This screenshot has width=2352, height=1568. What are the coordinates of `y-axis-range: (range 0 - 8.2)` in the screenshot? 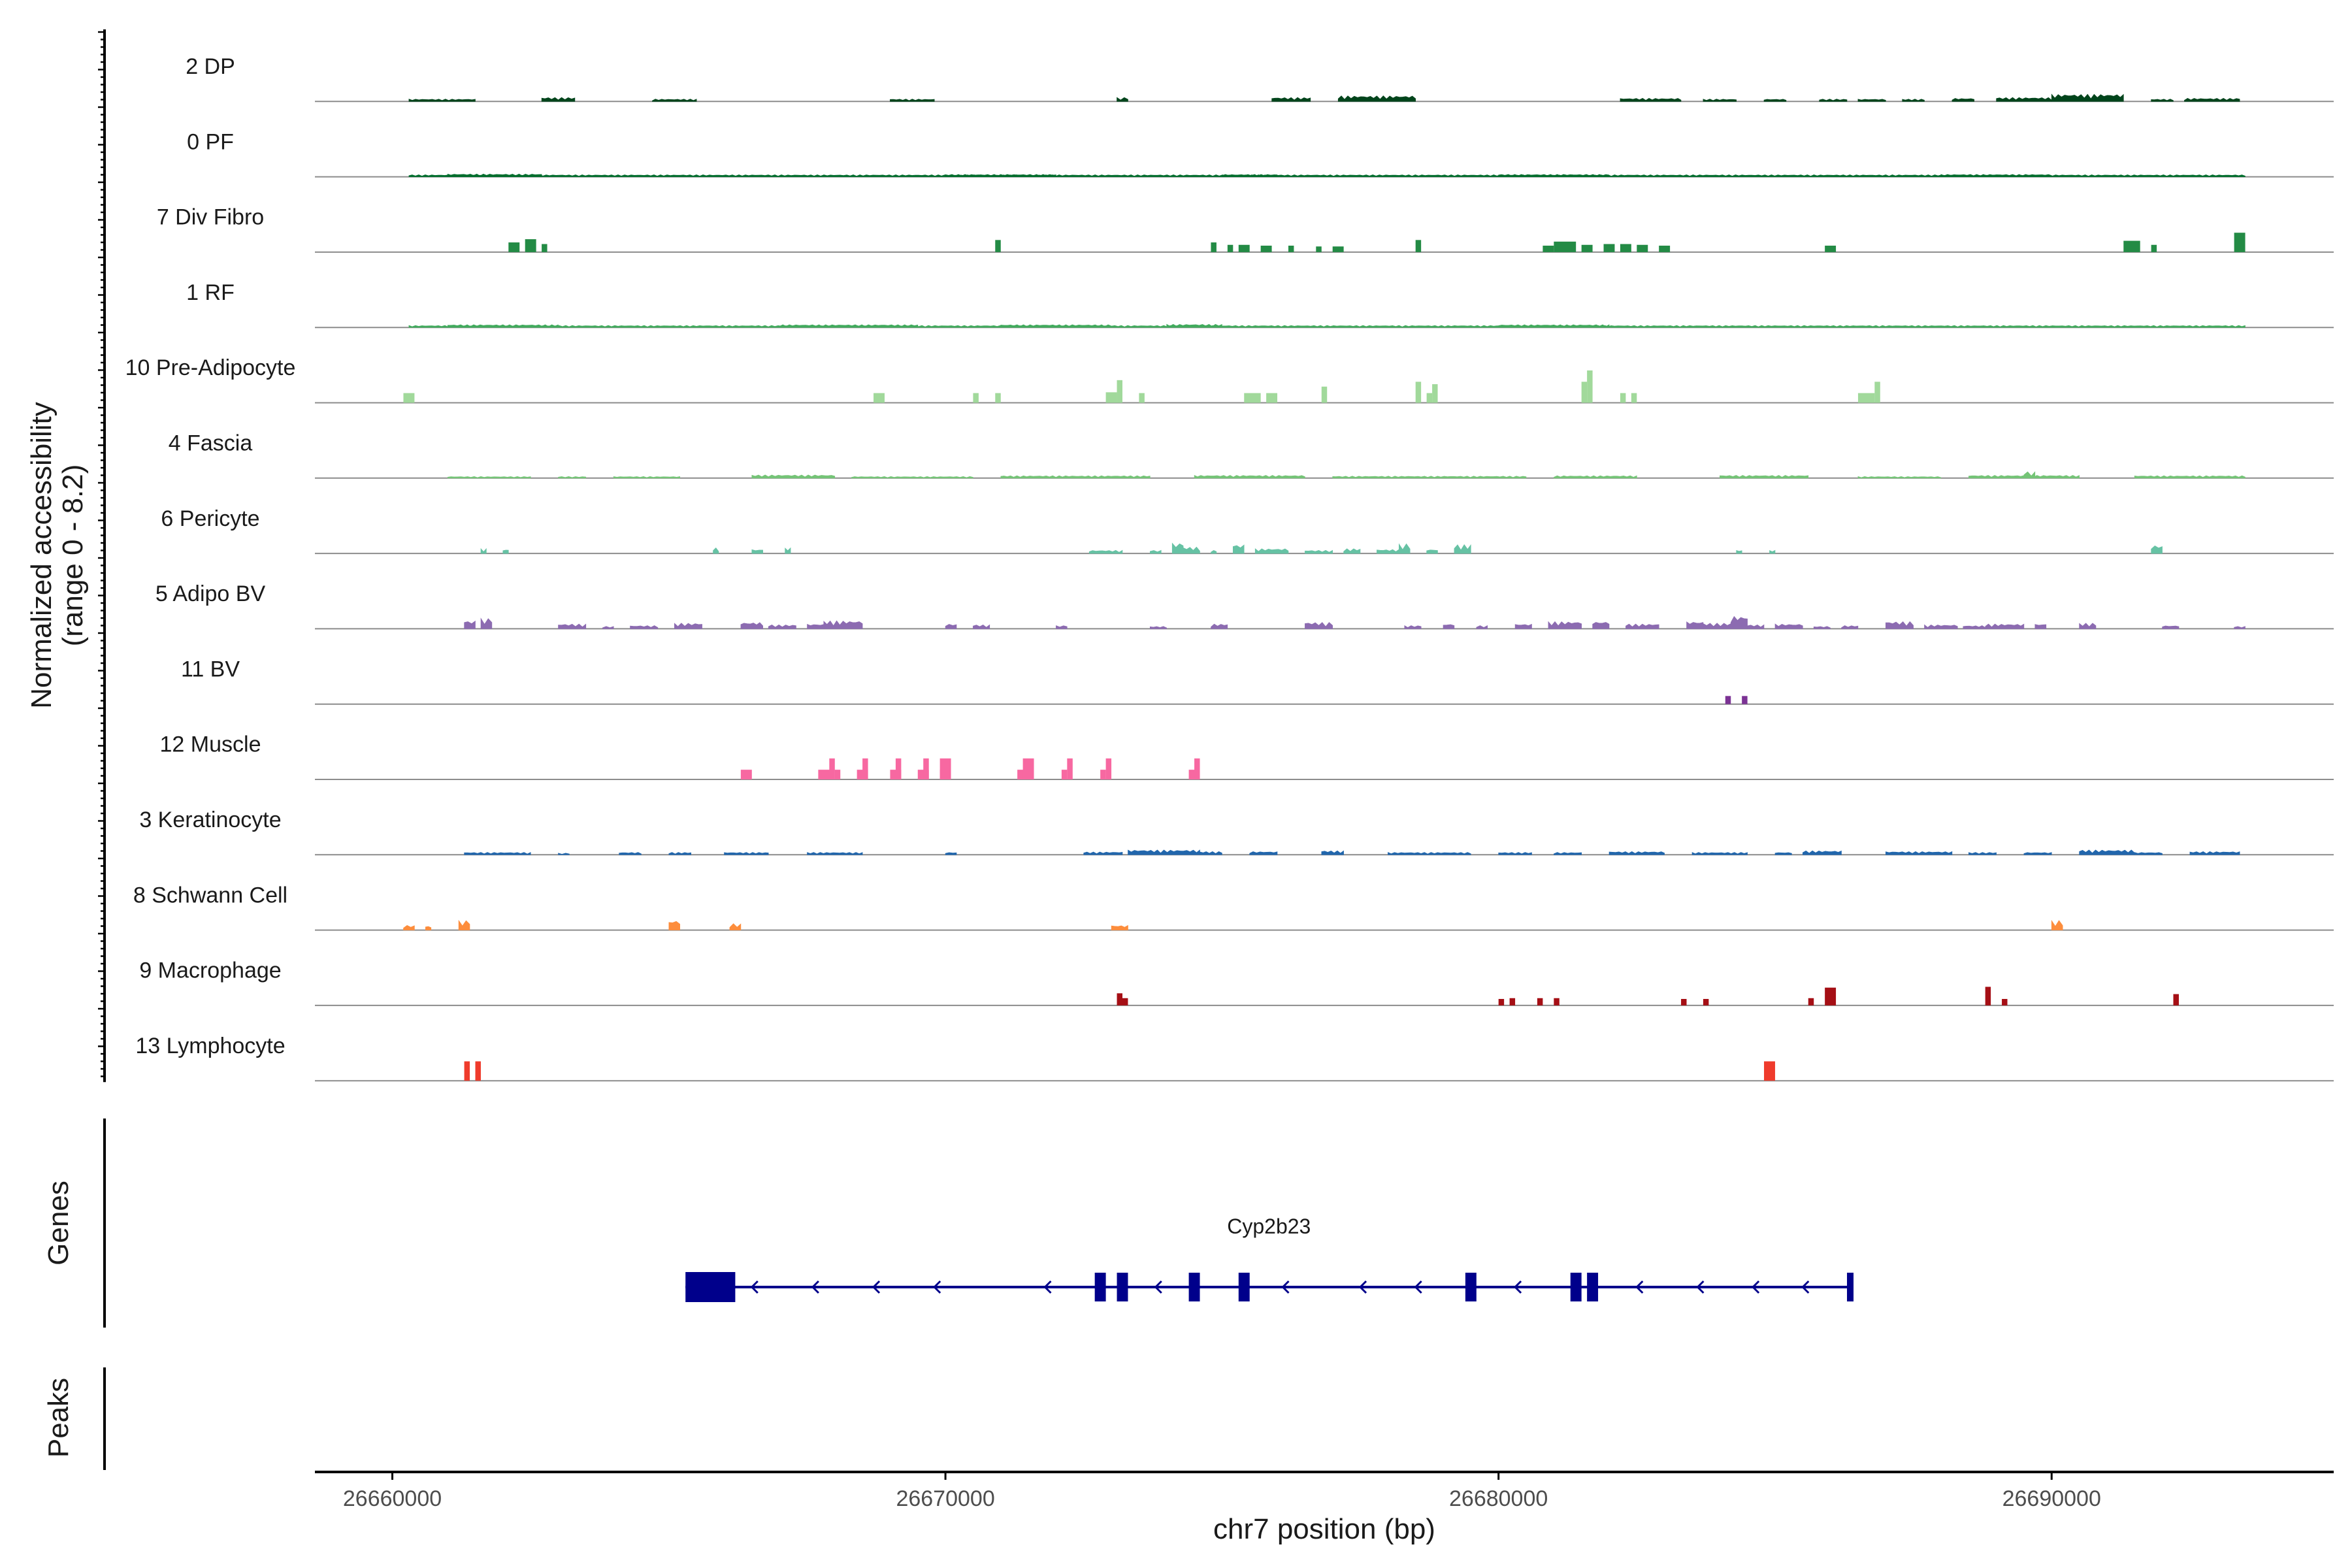 It's located at (73, 556).